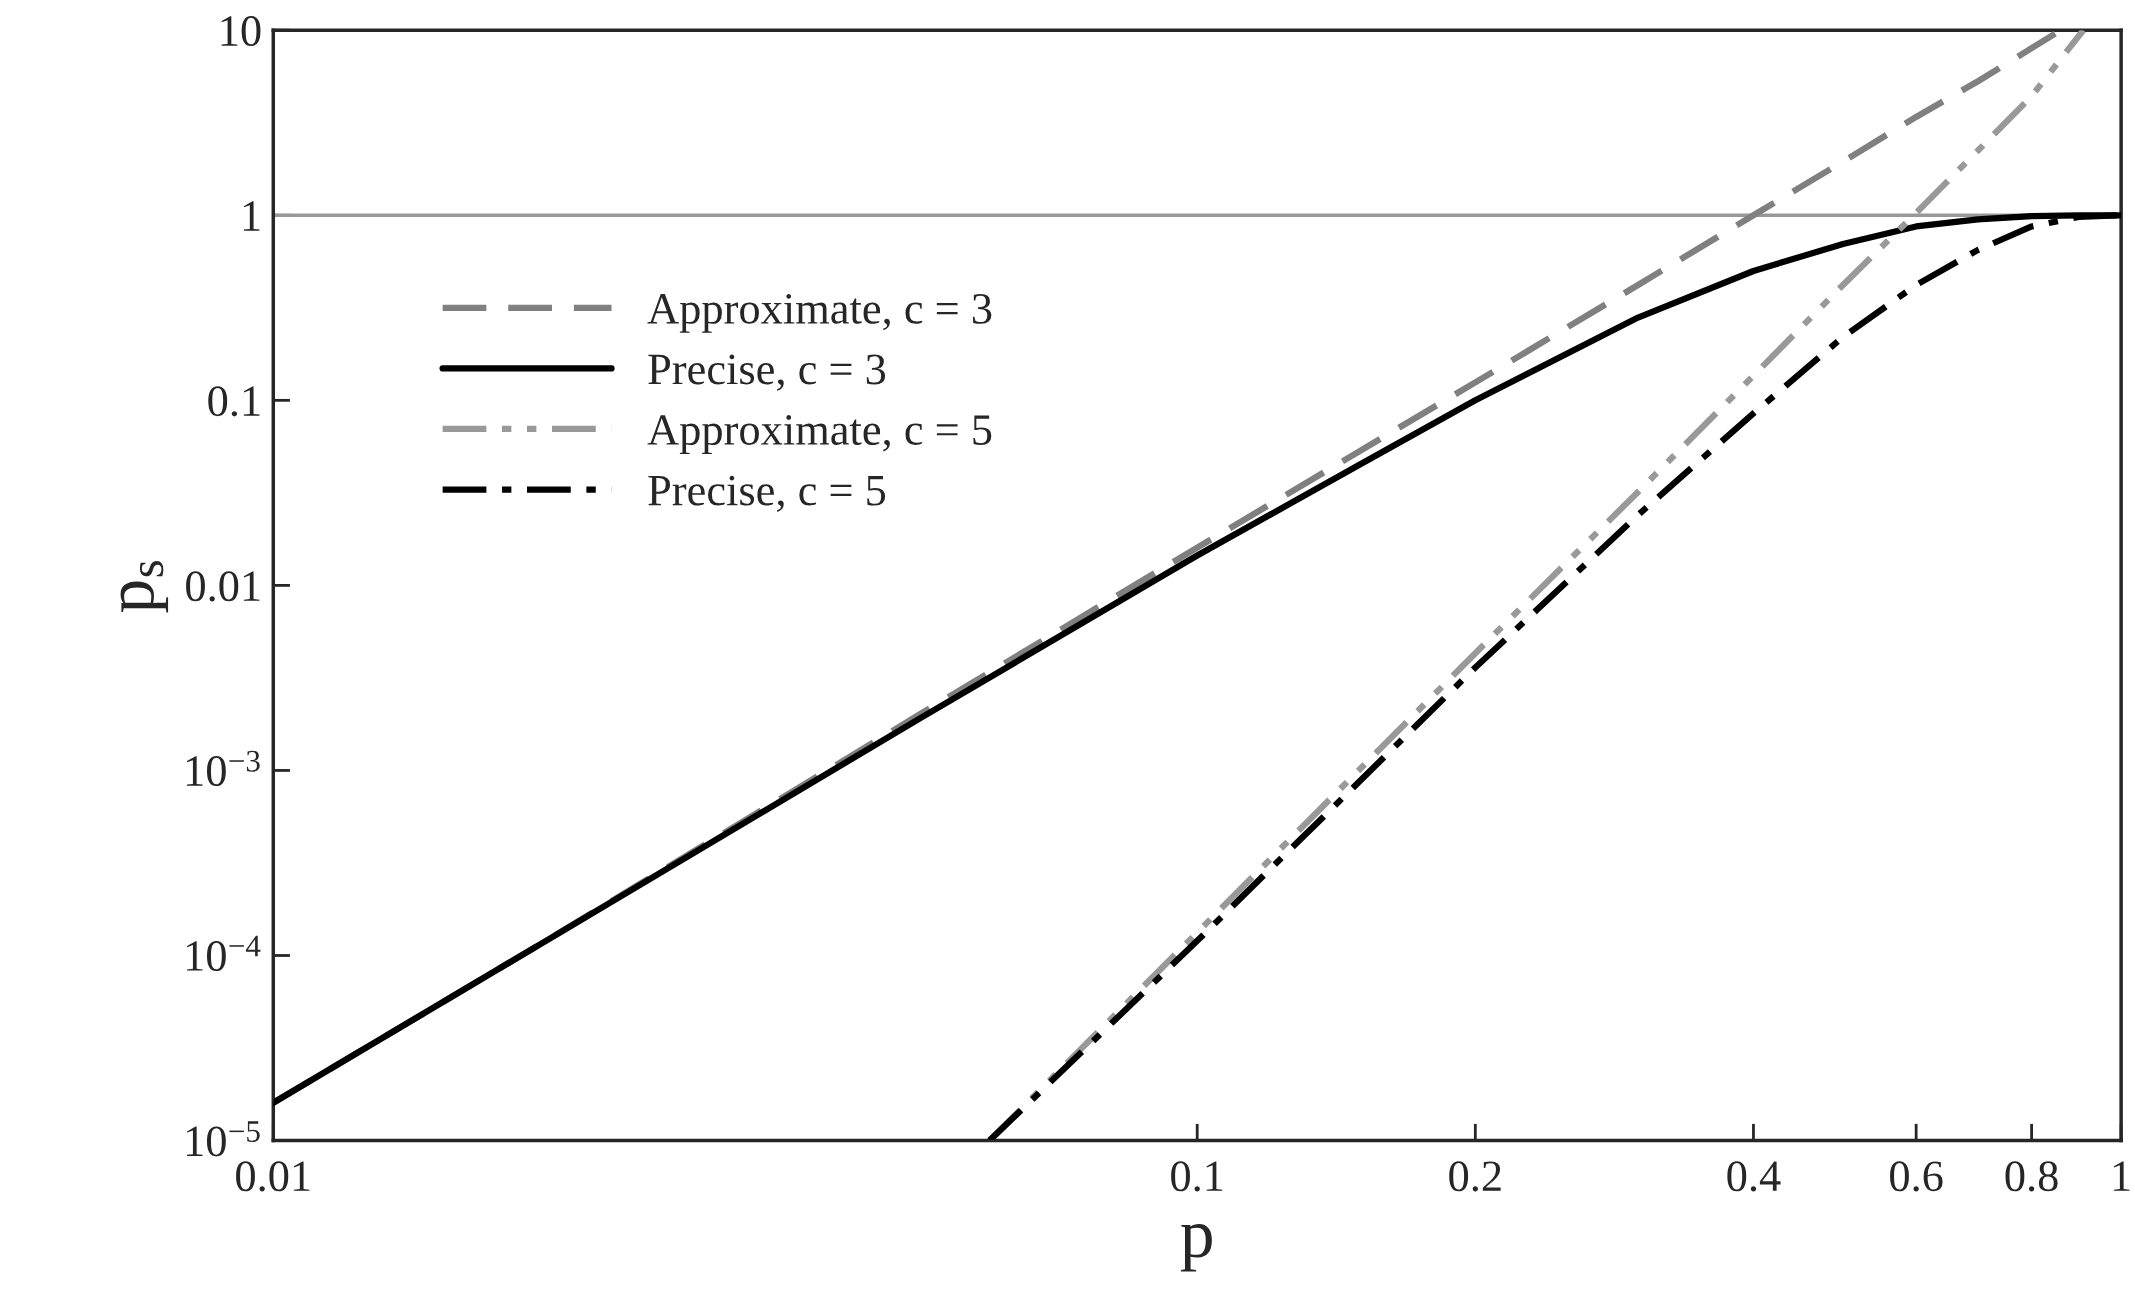  Describe the element at coordinates (223, 768) in the screenshot. I see `y-tick-label: 10$^{−3}$` at that location.